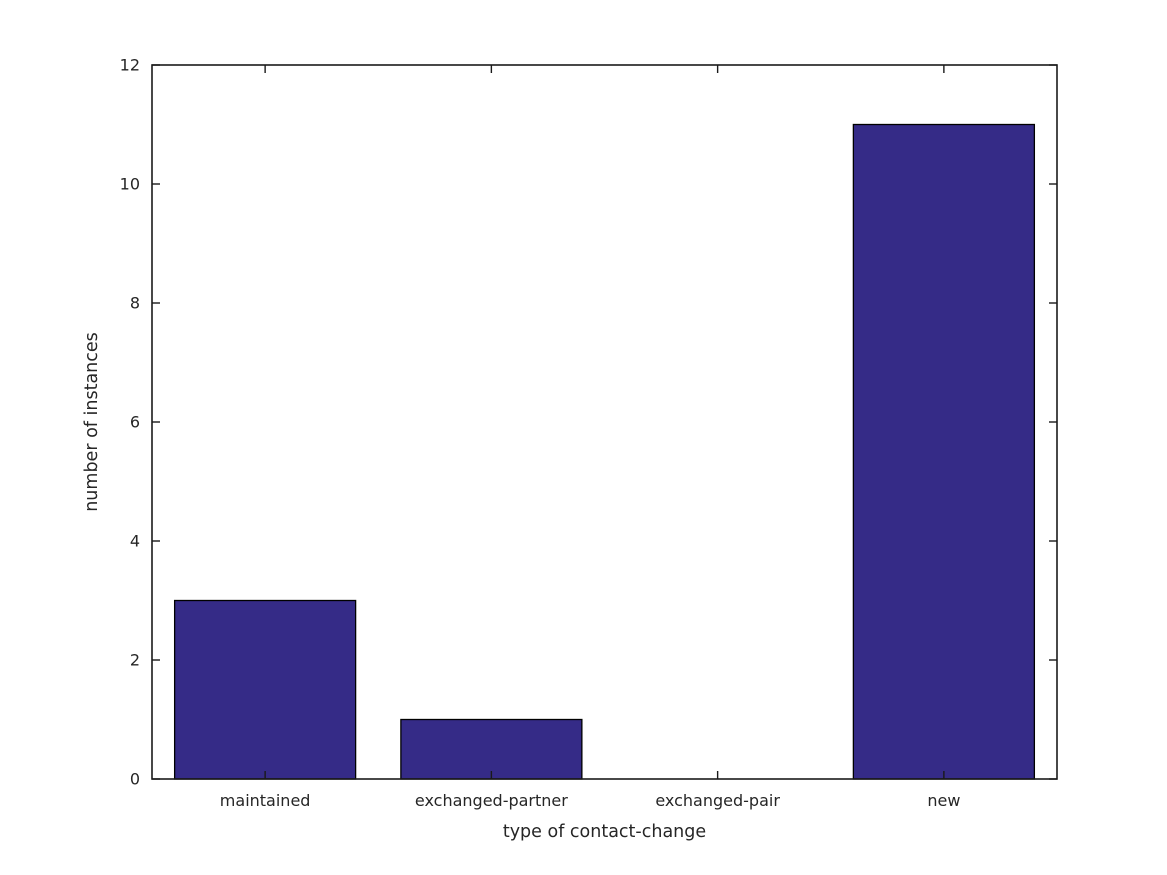 Image resolution: width=1167 pixels, height=875 pixels. I want to click on x-tick-label: maintained, so click(265, 800).